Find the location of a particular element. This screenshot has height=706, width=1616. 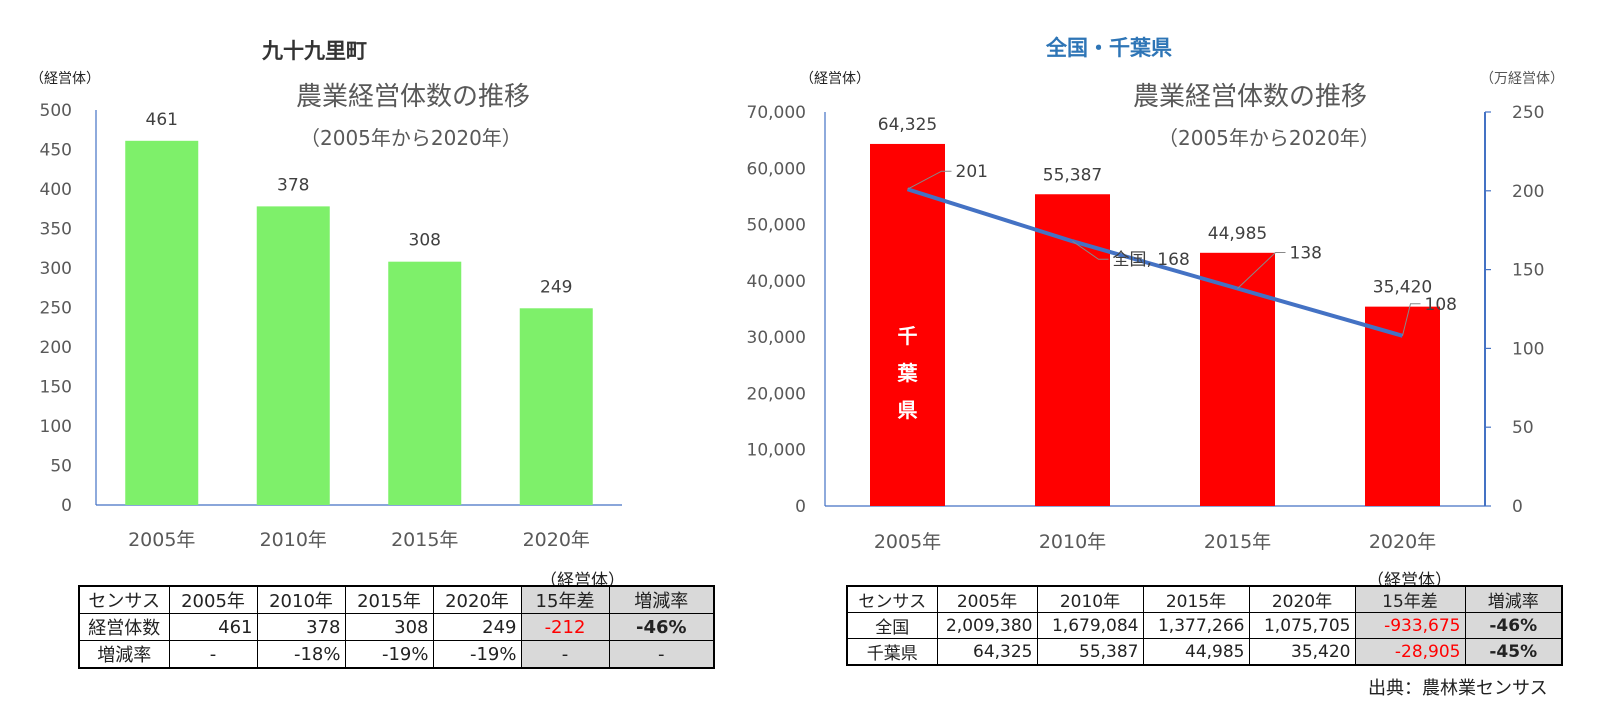

bar-inner-label: 千 is located at coordinates (908, 336).